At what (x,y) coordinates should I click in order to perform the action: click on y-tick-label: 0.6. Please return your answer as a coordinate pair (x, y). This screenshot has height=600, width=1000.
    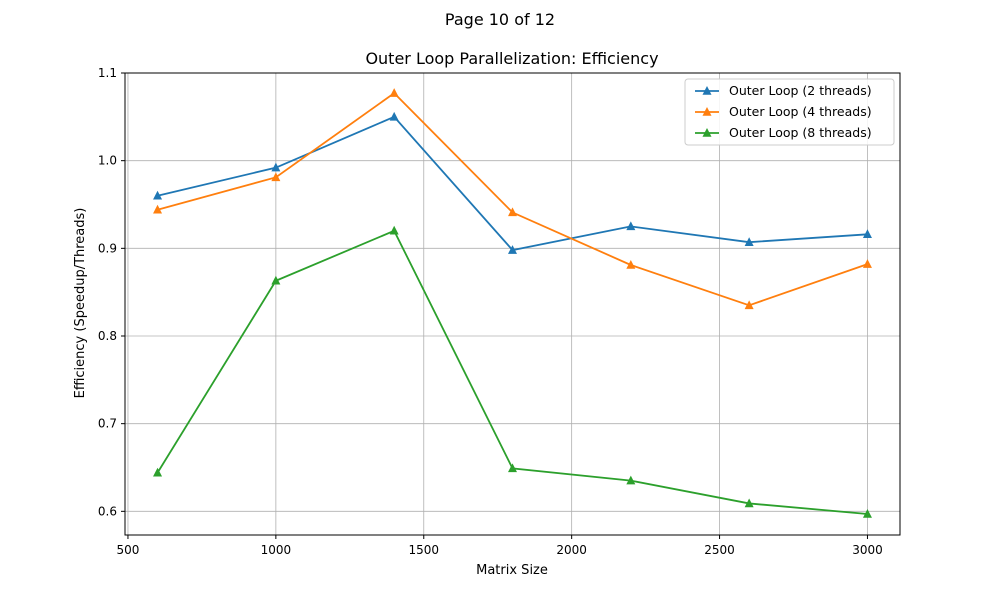
    Looking at the image, I should click on (107, 511).